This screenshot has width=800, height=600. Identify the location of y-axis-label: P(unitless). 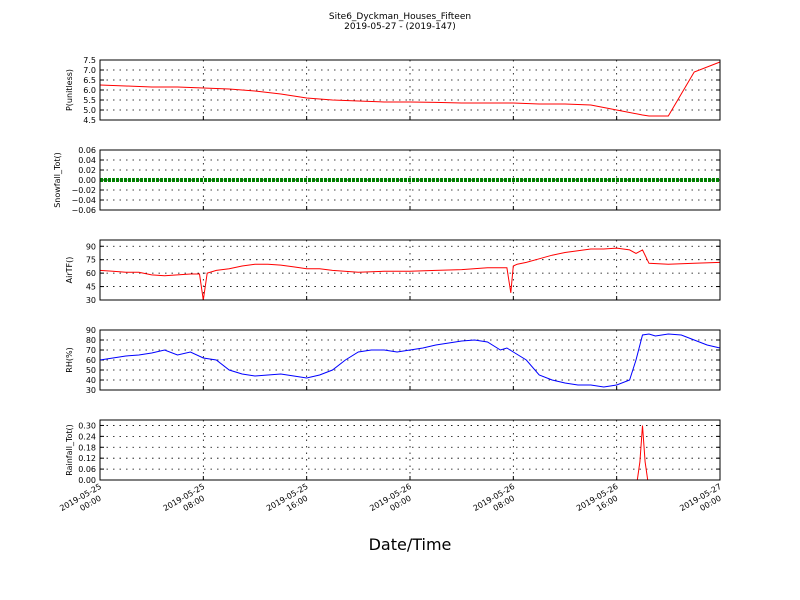
(69, 90).